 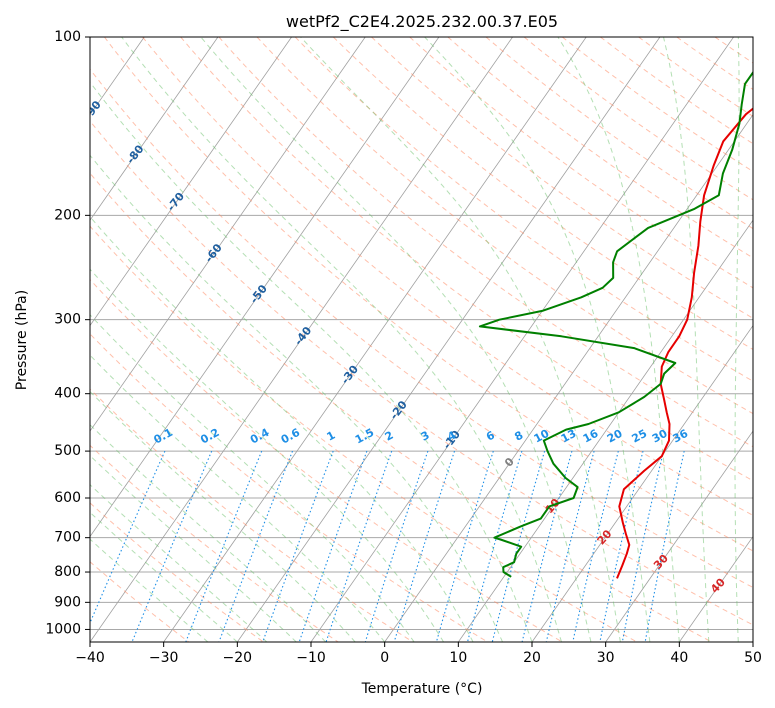 I want to click on y-tick-label: 500, so click(x=67, y=451).